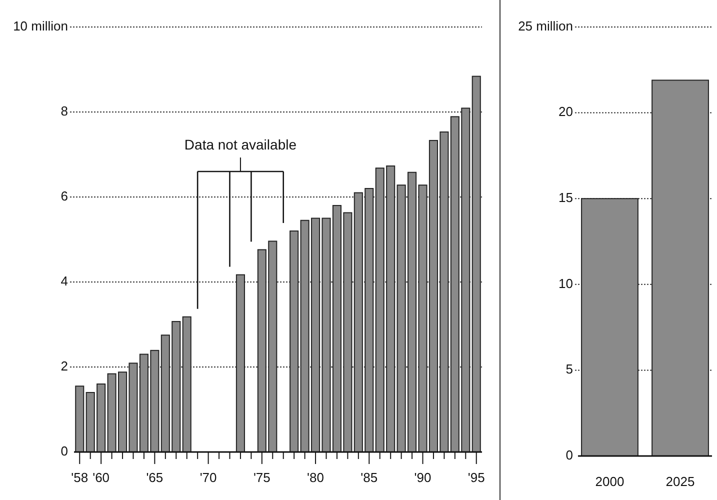 This screenshot has height=500, width=717. I want to click on annotation: Data not available, so click(240, 144).